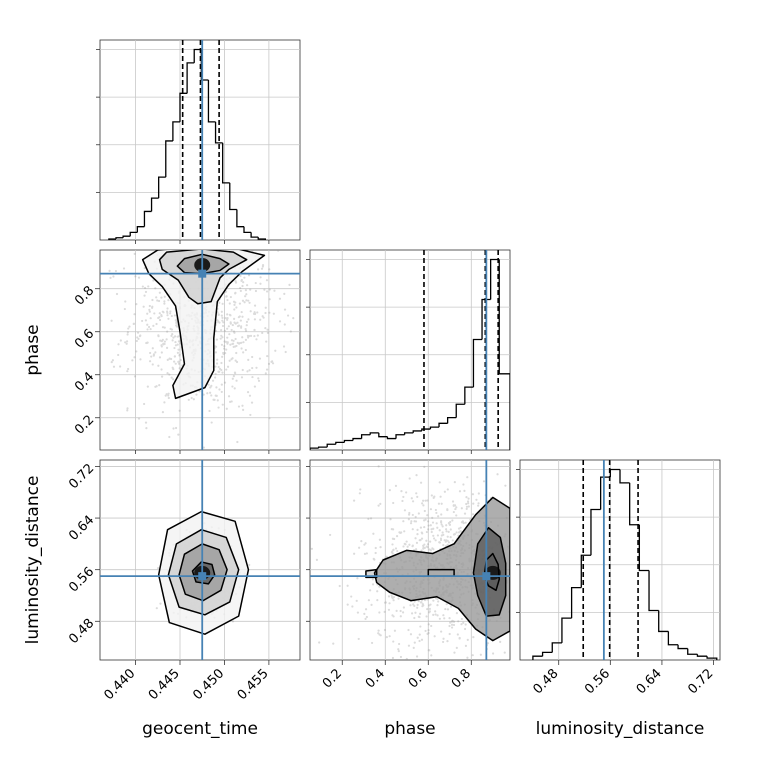 The width and height of the screenshot is (760, 760). Describe the element at coordinates (33, 560) in the screenshot. I see `y-axis-label-luminosity_distance: luminosity_distance` at that location.